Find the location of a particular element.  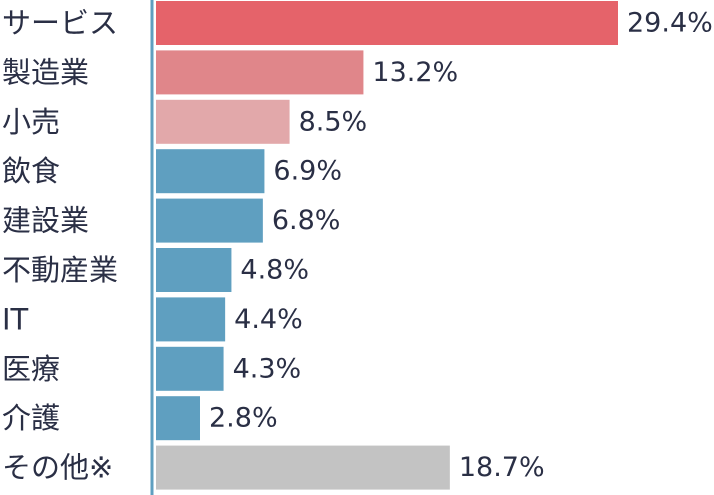

category-label-3: 飲食 is located at coordinates (31, 171).